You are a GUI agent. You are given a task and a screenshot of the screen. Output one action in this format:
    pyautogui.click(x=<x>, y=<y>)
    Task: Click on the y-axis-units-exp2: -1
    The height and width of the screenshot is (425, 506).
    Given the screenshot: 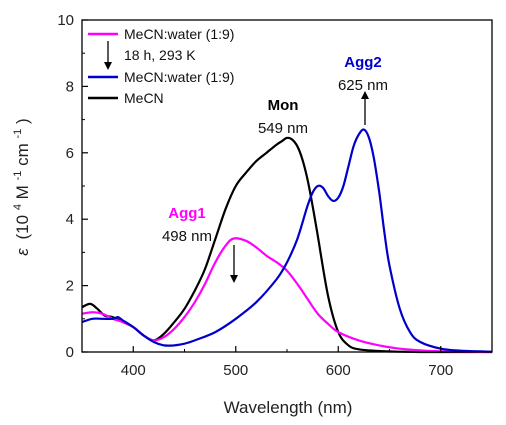 What is the action you would take?
    pyautogui.click(x=18, y=176)
    